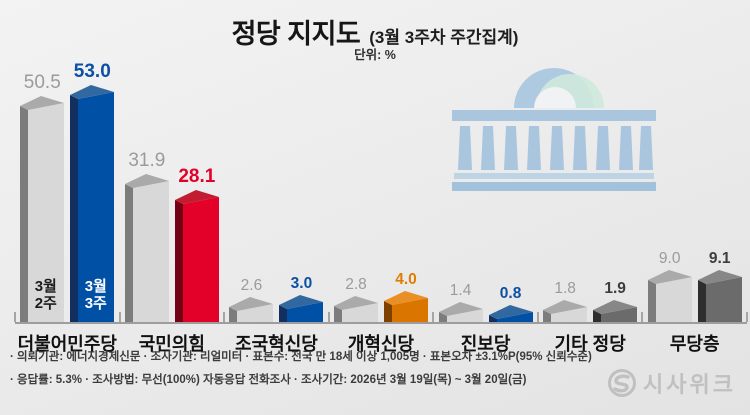 This screenshot has height=415, width=750. What do you see at coordinates (694, 344) in the screenshot?
I see `category-label: 무당층` at bounding box center [694, 344].